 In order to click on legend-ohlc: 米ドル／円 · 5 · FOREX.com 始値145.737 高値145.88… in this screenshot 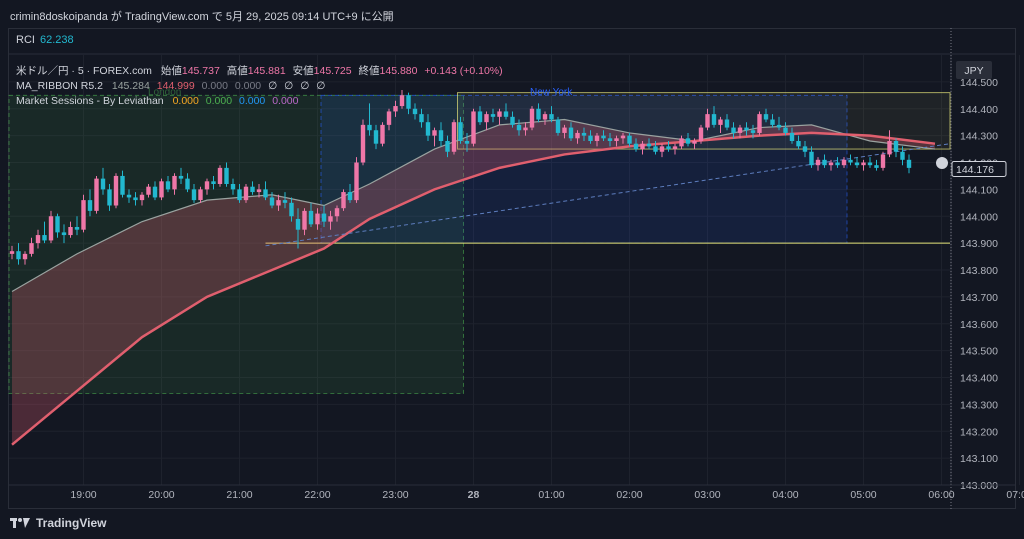, I will do `click(259, 70)`.